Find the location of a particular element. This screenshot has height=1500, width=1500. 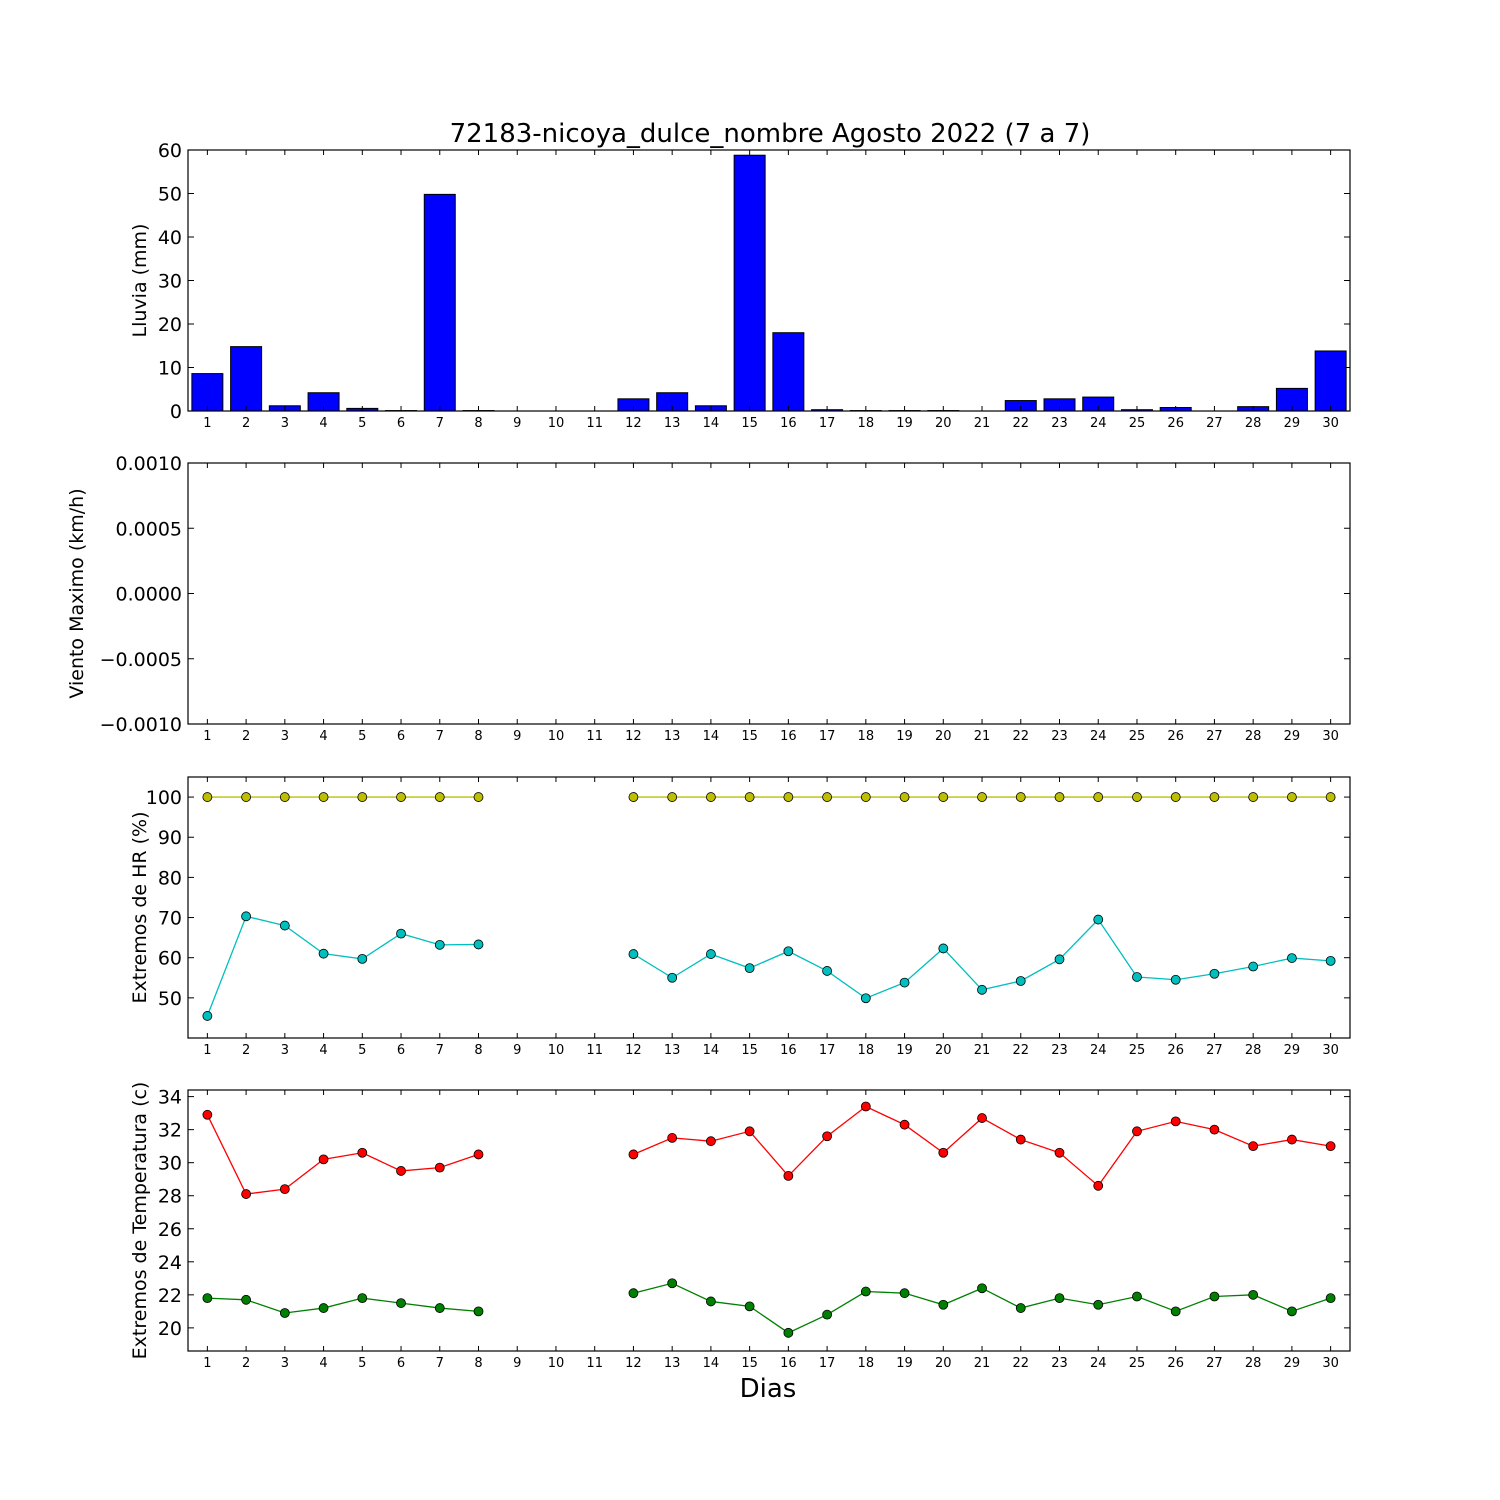

y-tick-label: 0.0010 is located at coordinates (149, 464).